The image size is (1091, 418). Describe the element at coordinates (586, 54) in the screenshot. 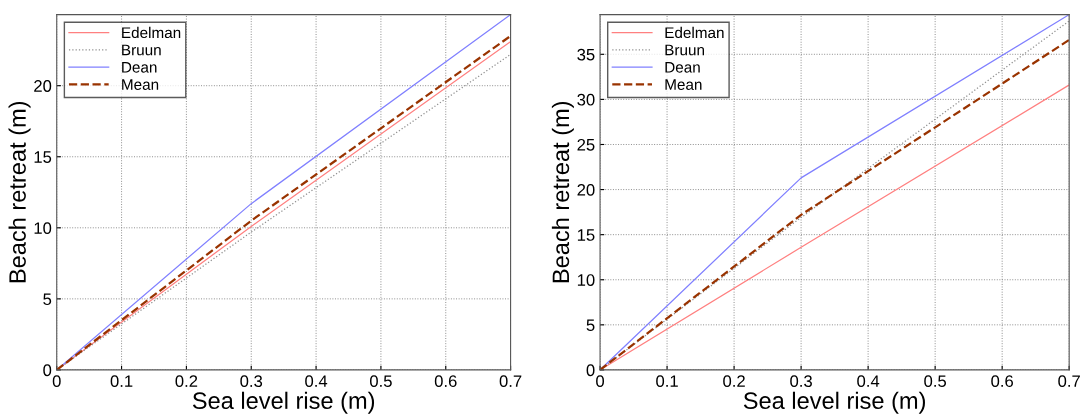

I see `y-tick-label: 35` at that location.